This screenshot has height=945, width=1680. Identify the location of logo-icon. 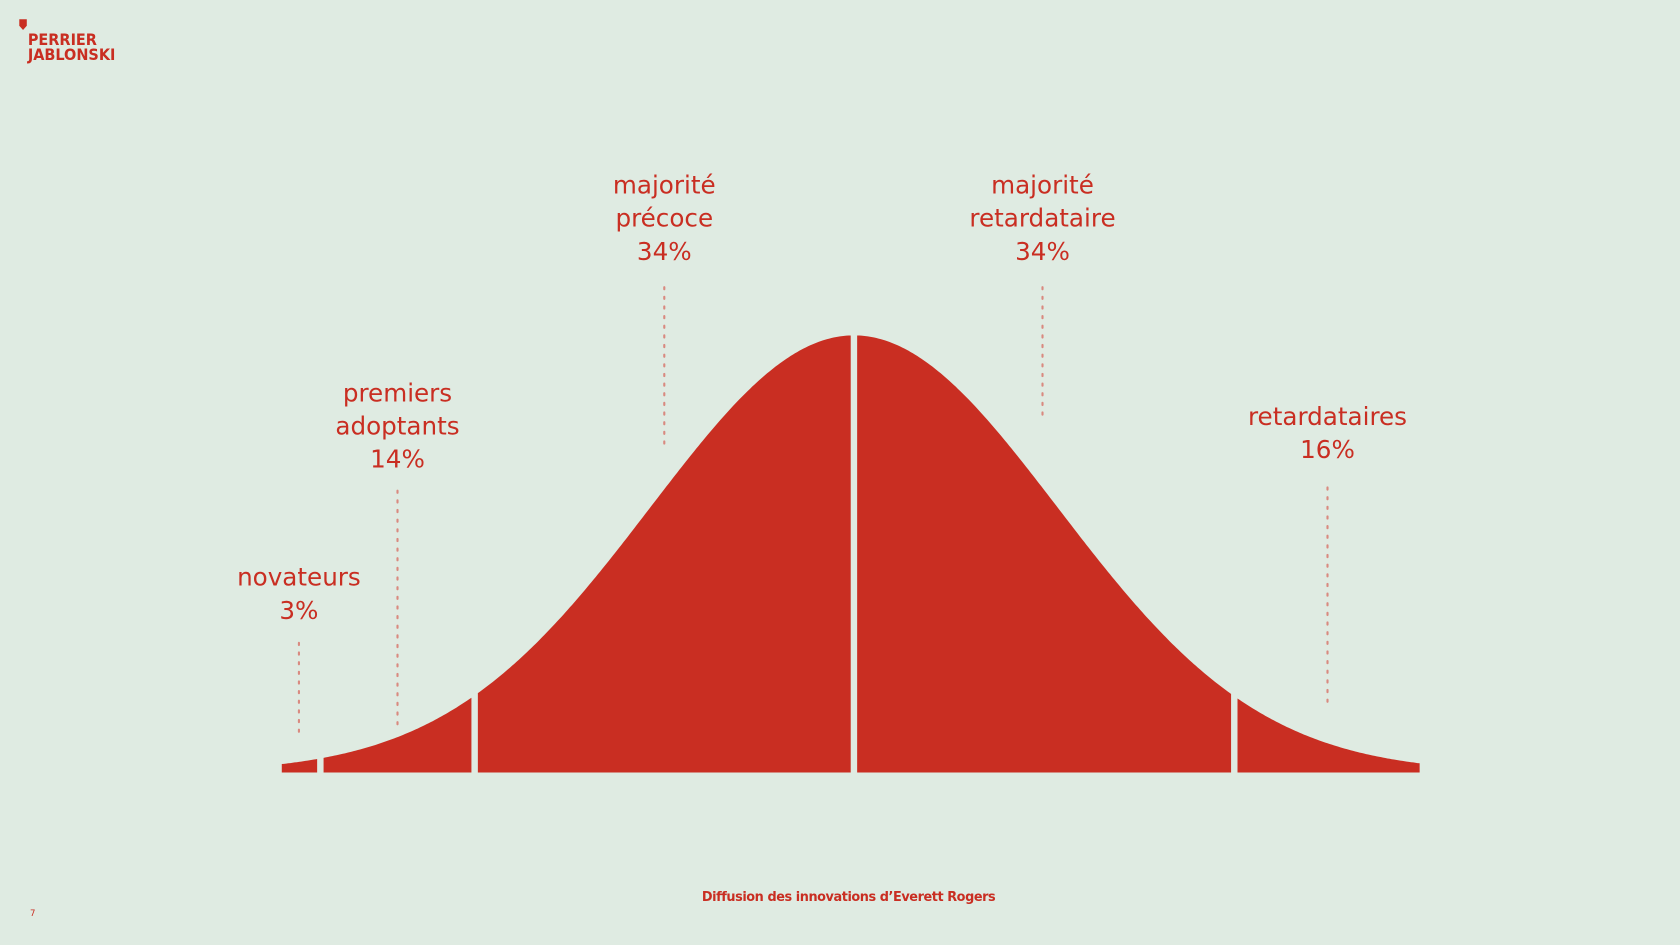
(23, 24).